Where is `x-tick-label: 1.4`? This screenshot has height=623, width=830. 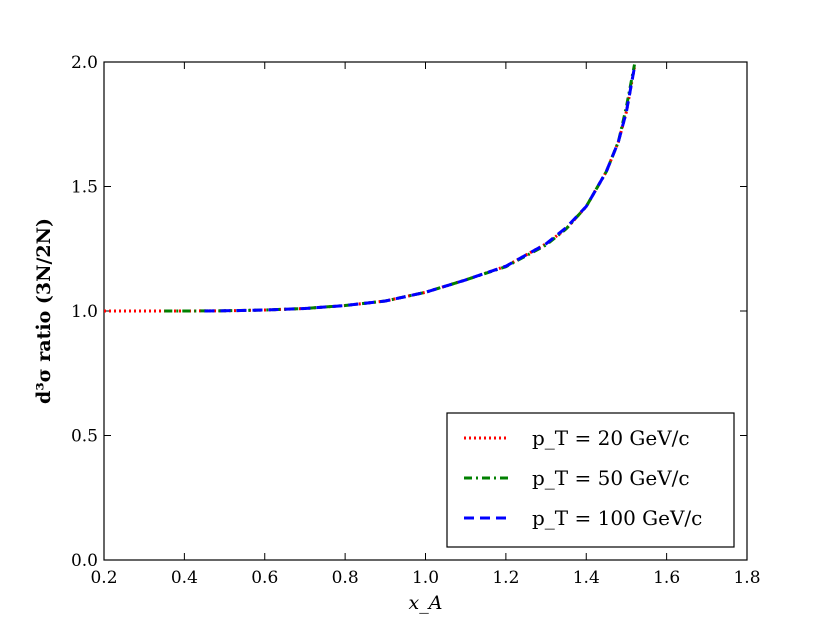
x-tick-label: 1.4 is located at coordinates (586, 578).